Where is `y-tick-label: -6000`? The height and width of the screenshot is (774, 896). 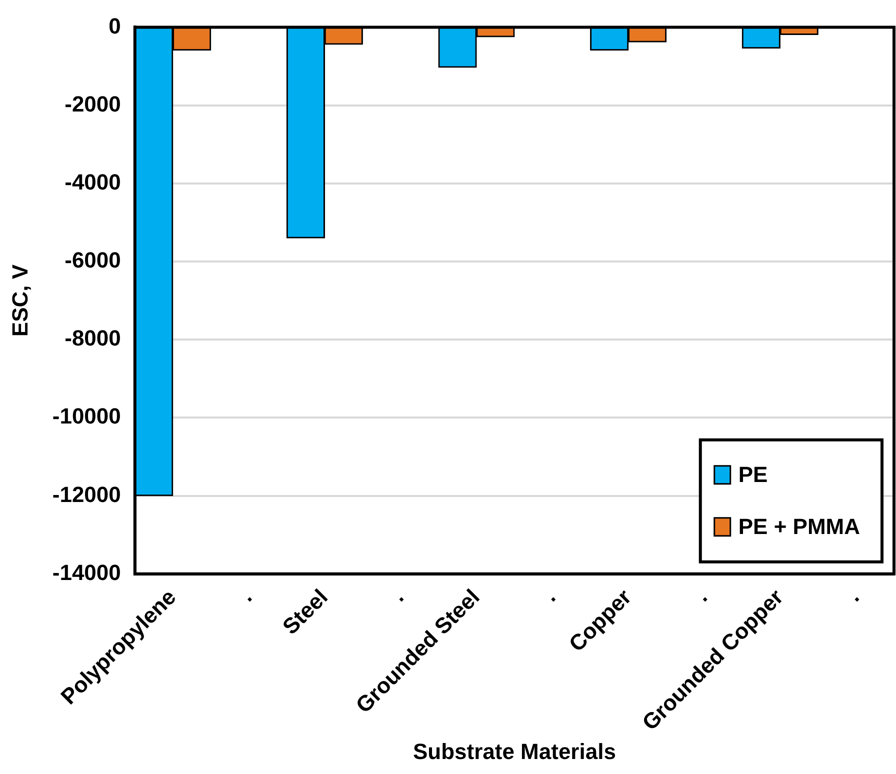
y-tick-label: -6000 is located at coordinates (92, 260).